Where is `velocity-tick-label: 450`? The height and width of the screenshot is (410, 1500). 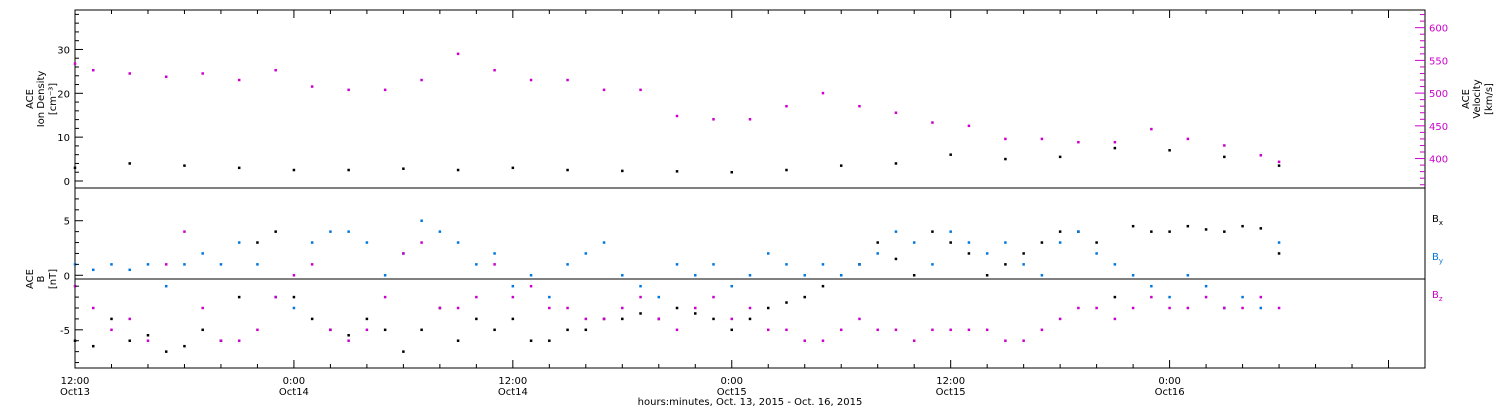
velocity-tick-label: 450 is located at coordinates (1438, 127).